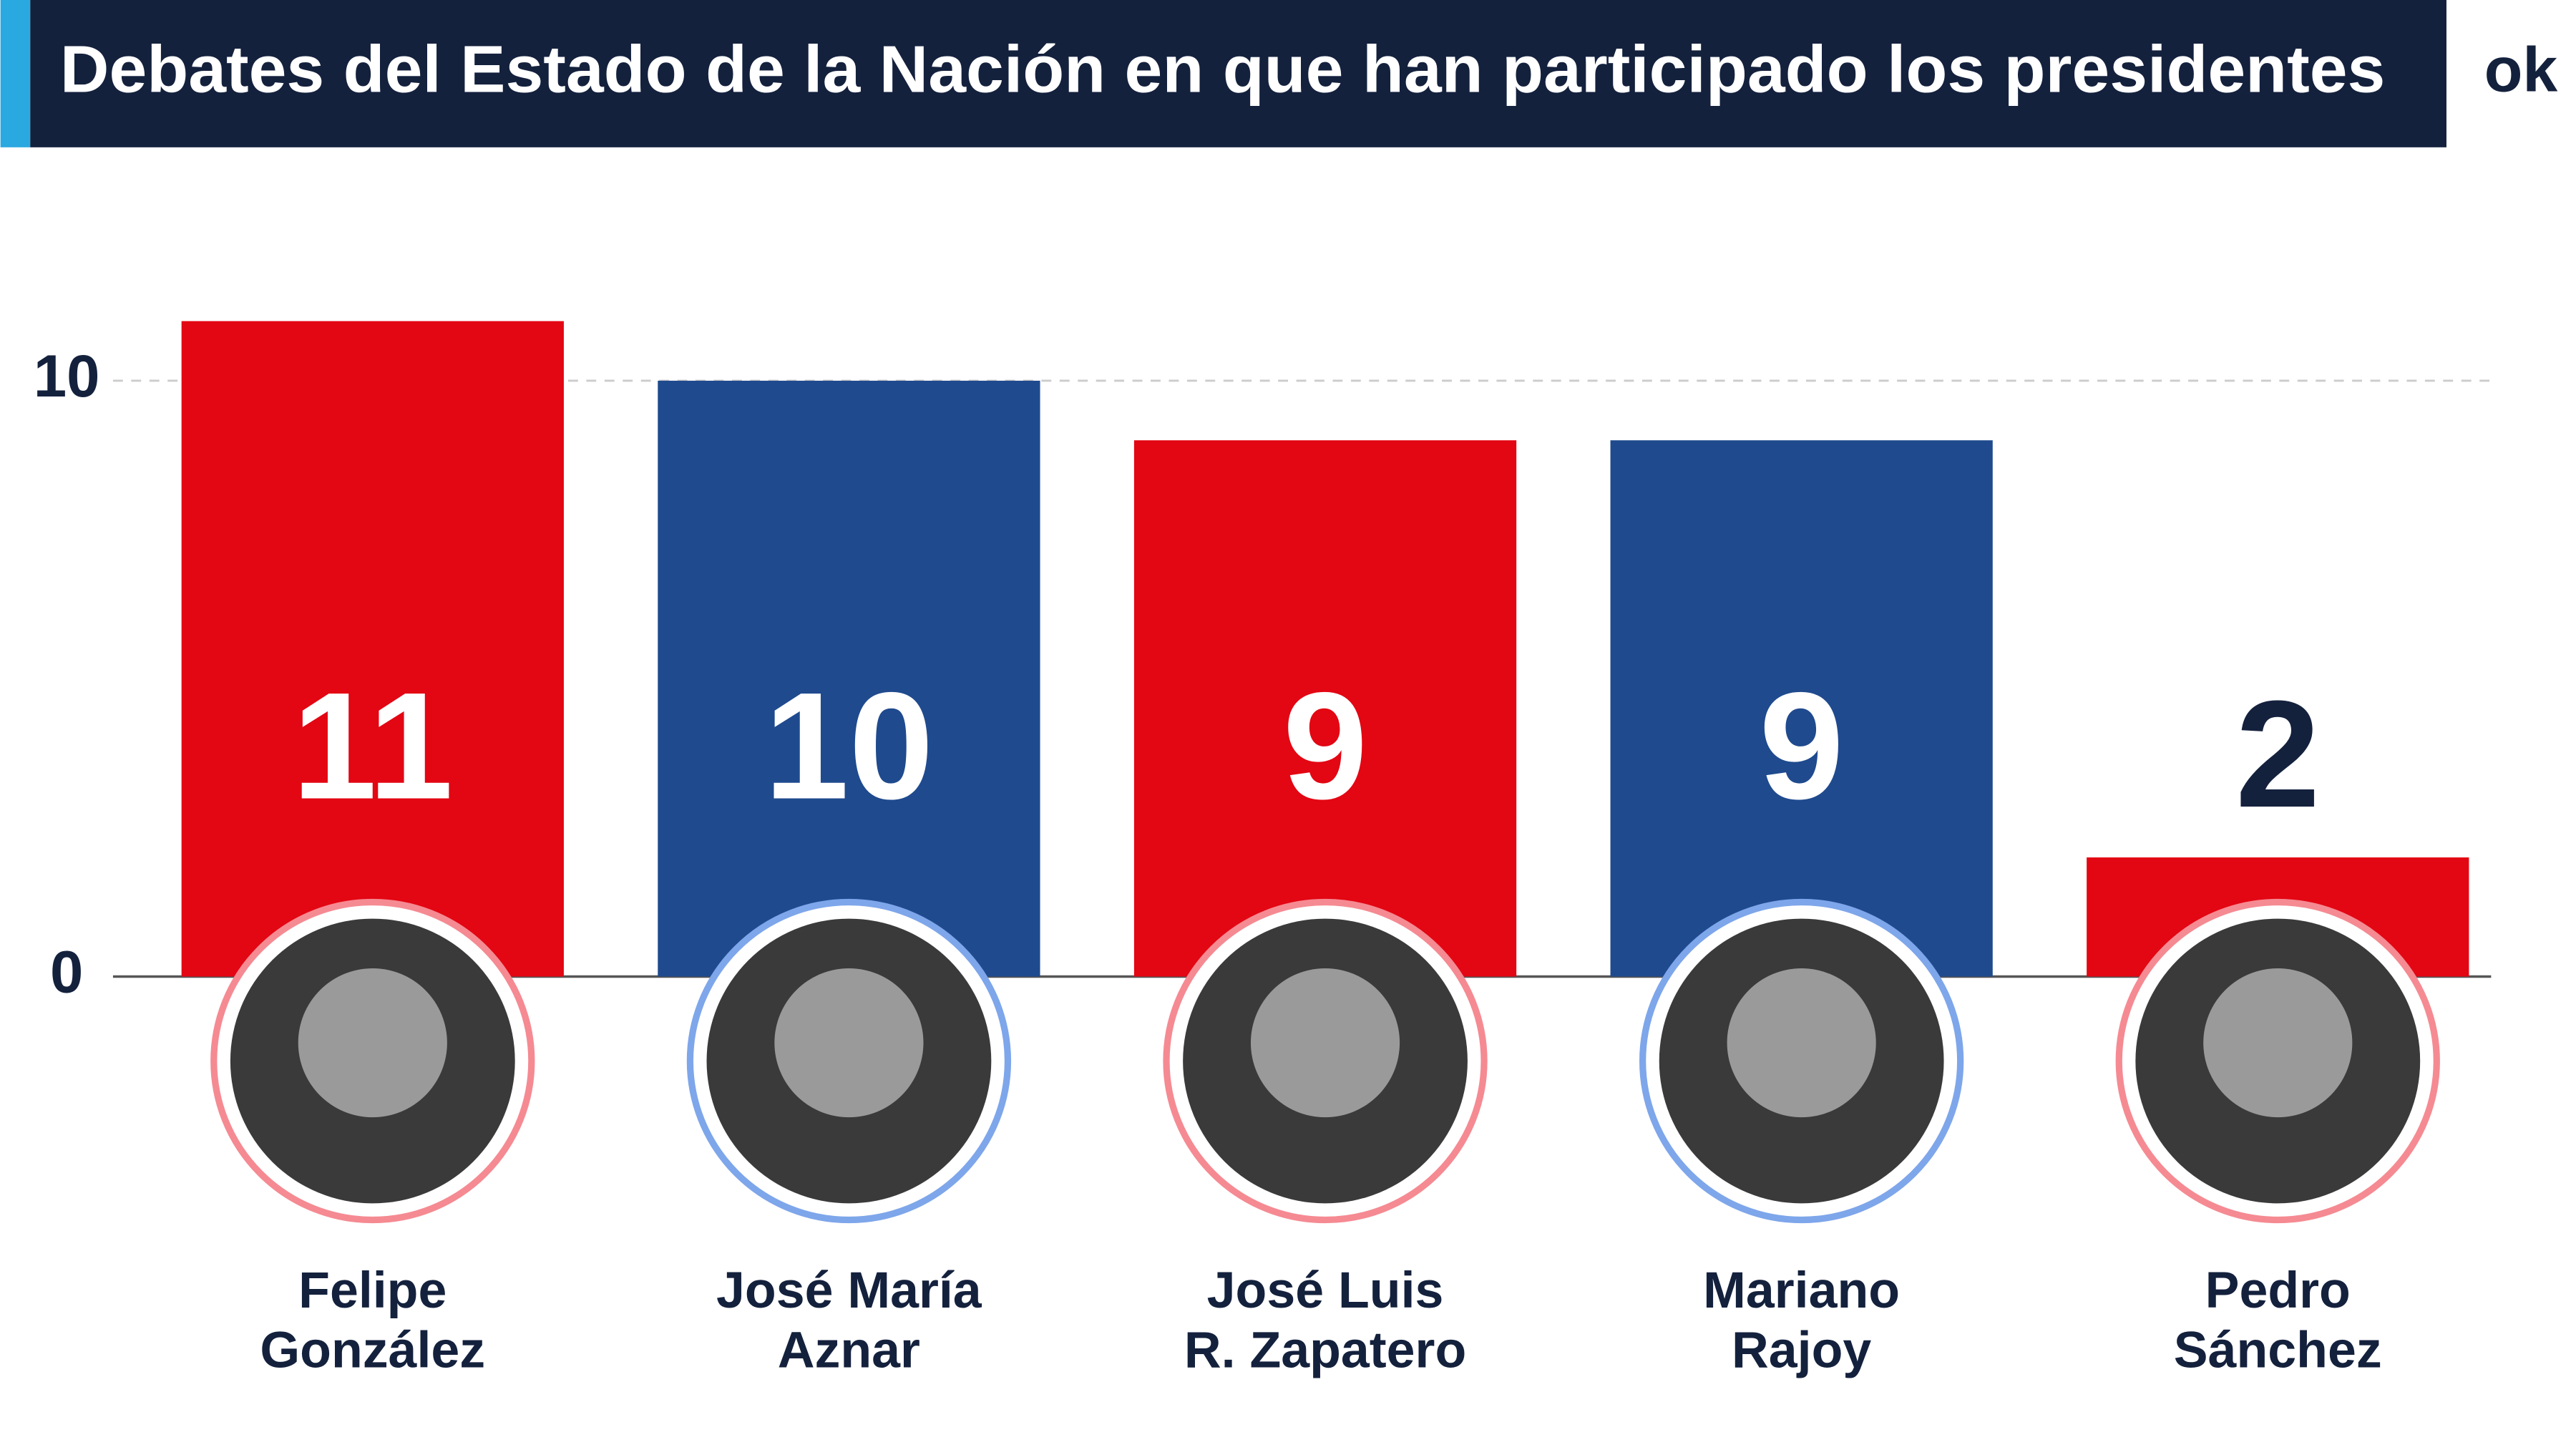  What do you see at coordinates (372, 746) in the screenshot?
I see `value-label: 11` at bounding box center [372, 746].